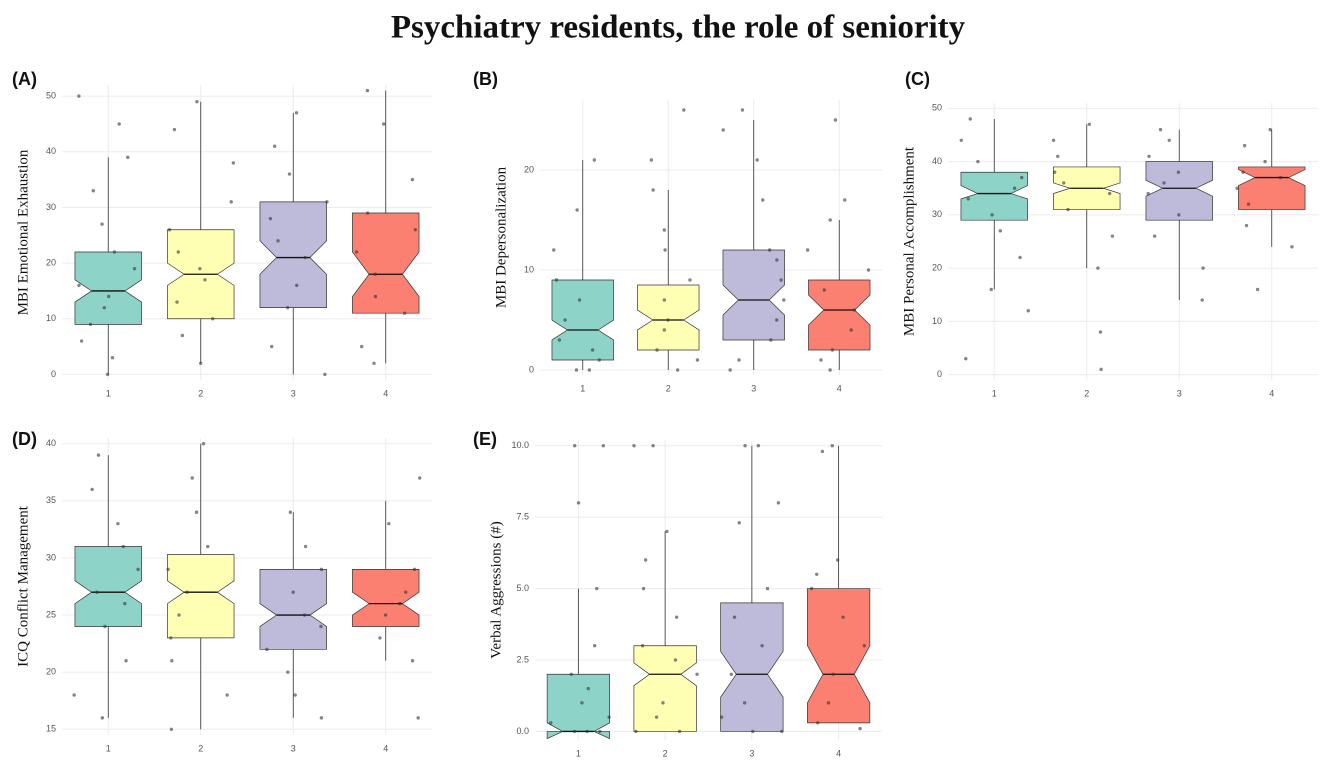 The image size is (1339, 765). Describe the element at coordinates (529, 169) in the screenshot. I see `y-tick-label: 20` at that location.